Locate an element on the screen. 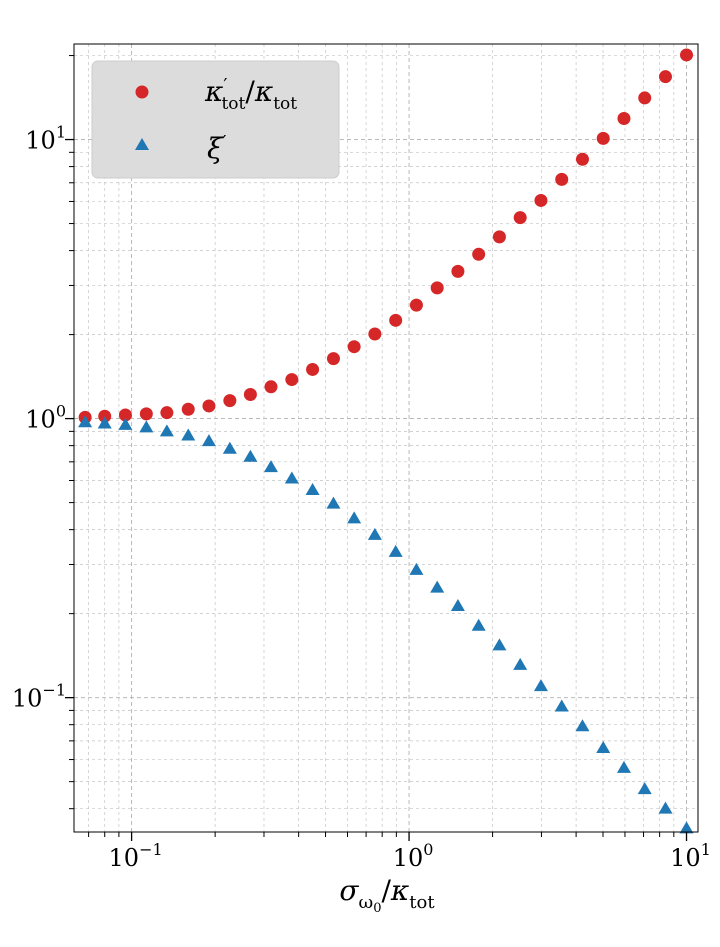 Image resolution: width=720 pixels, height=947 pixels. x-tick-label: 10¹ is located at coordinates (690, 856).